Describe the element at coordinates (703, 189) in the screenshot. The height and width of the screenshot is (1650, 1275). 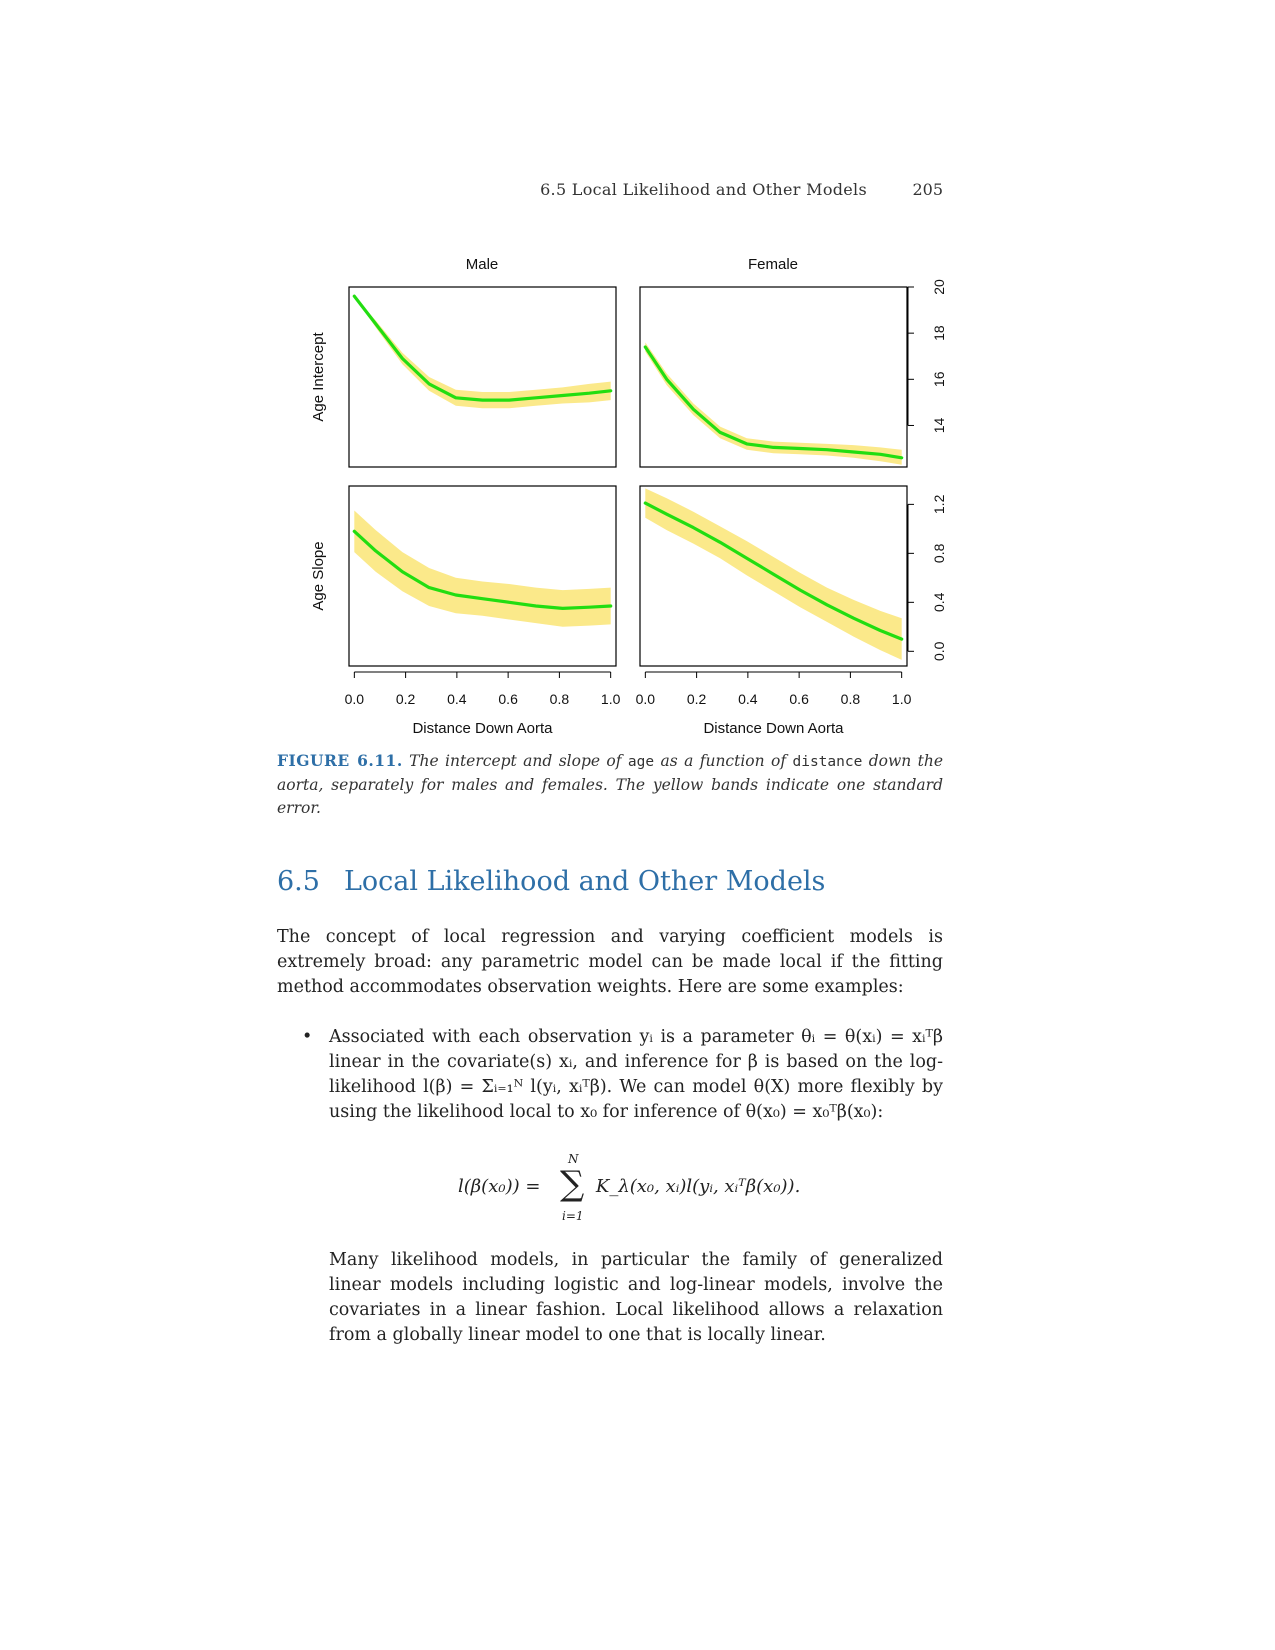
I see `running-head-title: 6.5 Local Likelihood and Other Models` at that location.